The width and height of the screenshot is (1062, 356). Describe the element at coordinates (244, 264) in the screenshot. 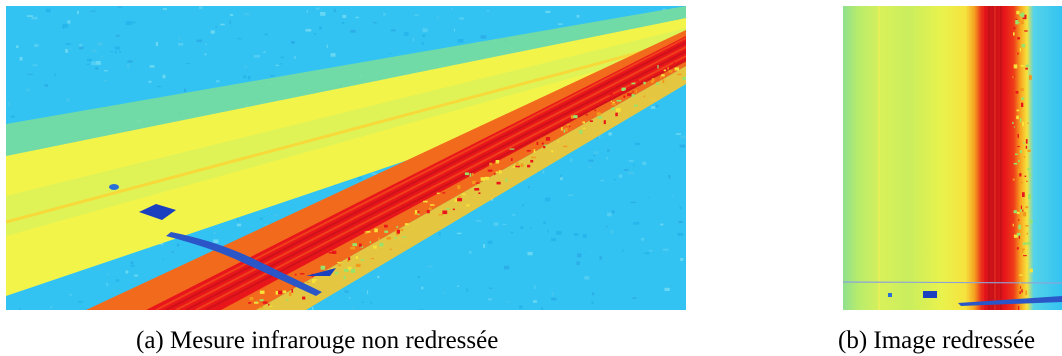

I see `pipe-object` at that location.